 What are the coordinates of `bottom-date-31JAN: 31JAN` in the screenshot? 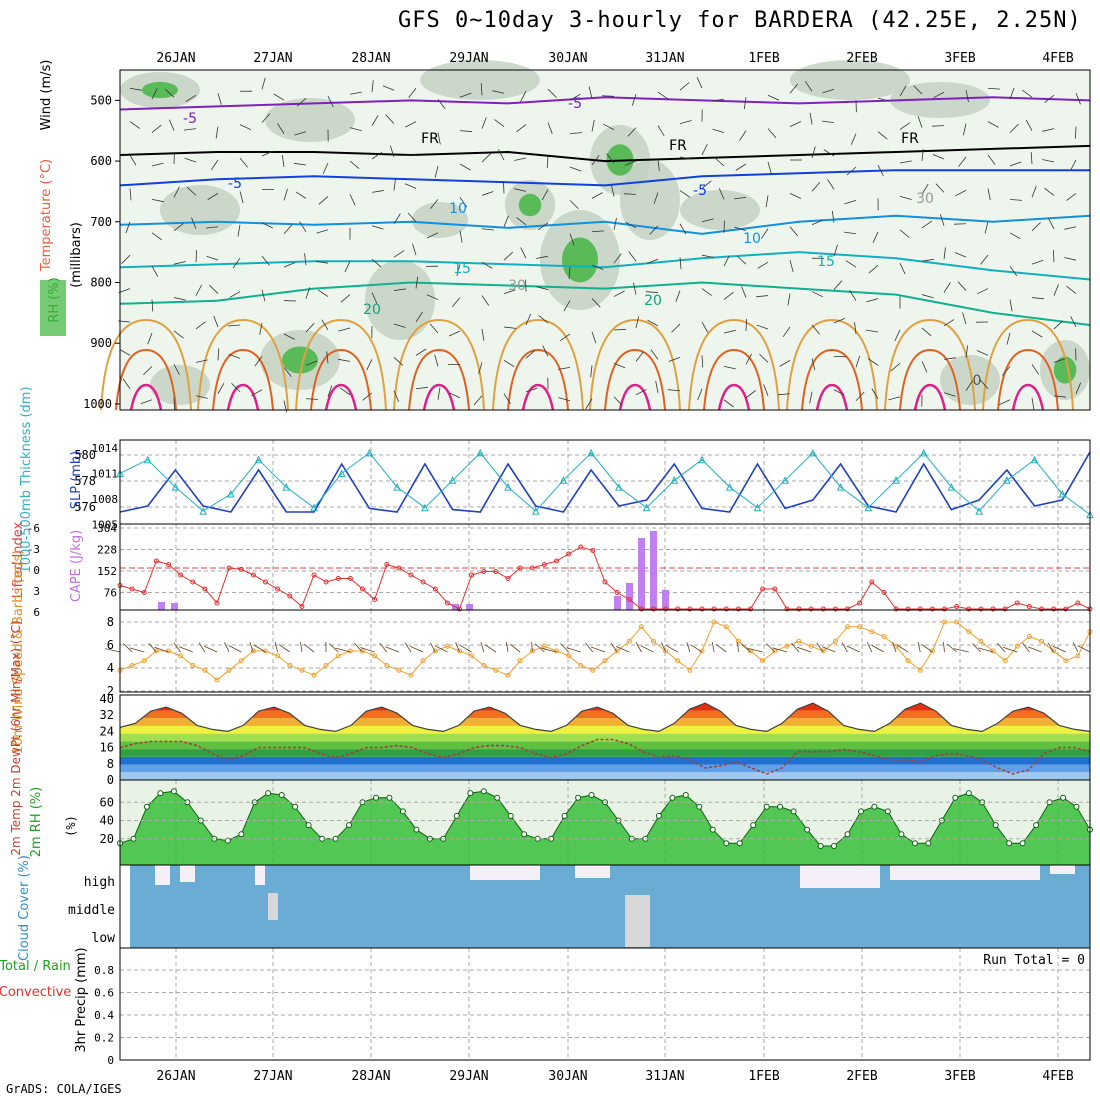 It's located at (664, 1076).